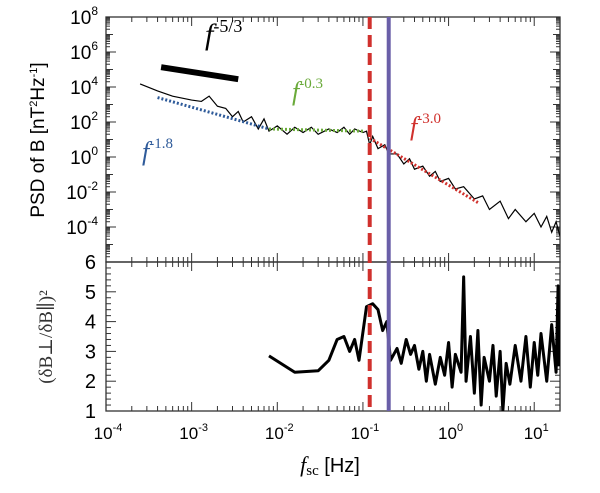 This screenshot has height=493, width=600. Describe the element at coordinates (193, 432) in the screenshot. I see `x-tick-label: 10⁻³` at that location.